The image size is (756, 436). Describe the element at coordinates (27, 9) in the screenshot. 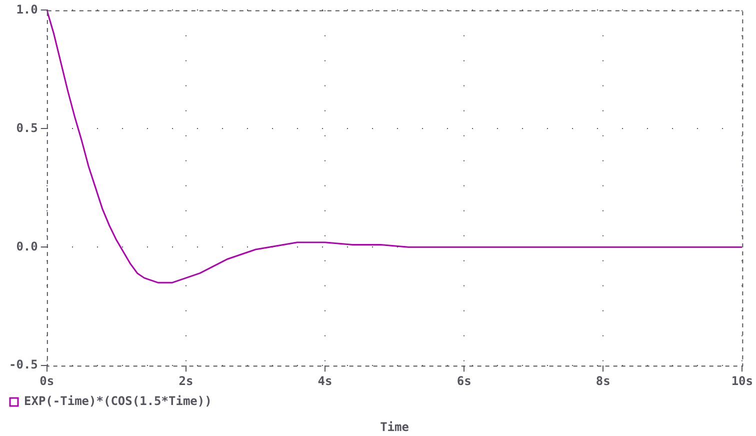

I see `y-tick-label: 1.0` at that location.